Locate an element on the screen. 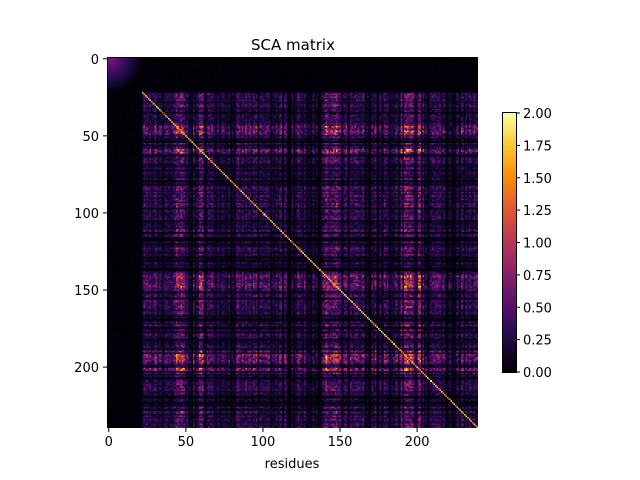 Image resolution: width=640 pixels, height=480 pixels. y-ticks: 0 50 100 150 200 is located at coordinates (90, 214).